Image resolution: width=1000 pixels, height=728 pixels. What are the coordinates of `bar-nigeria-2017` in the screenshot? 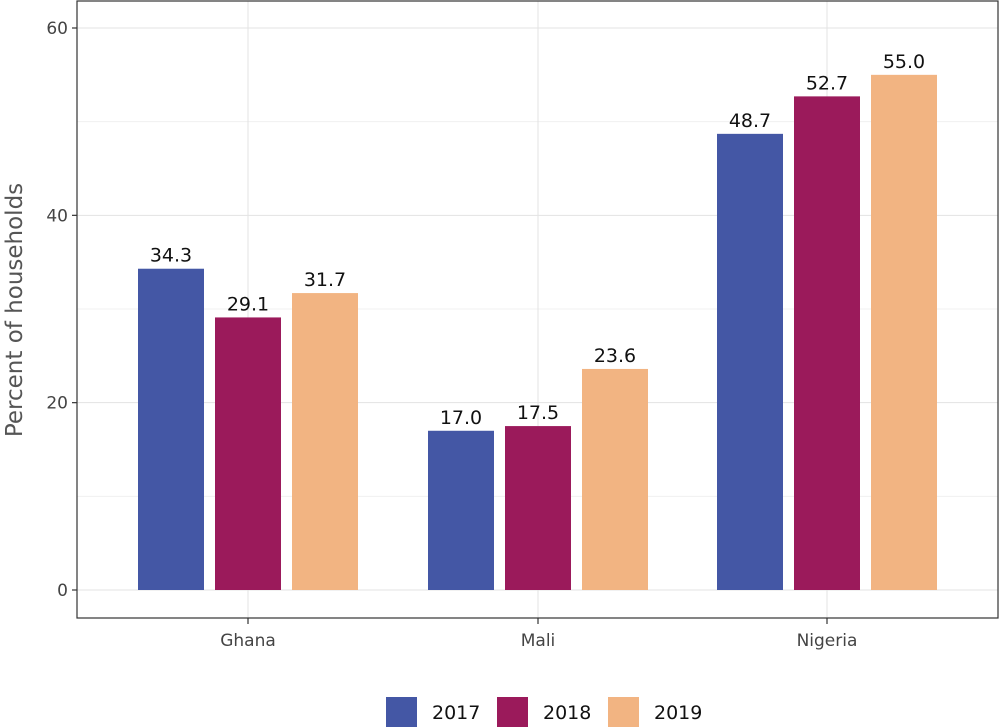 It's located at (750, 362).